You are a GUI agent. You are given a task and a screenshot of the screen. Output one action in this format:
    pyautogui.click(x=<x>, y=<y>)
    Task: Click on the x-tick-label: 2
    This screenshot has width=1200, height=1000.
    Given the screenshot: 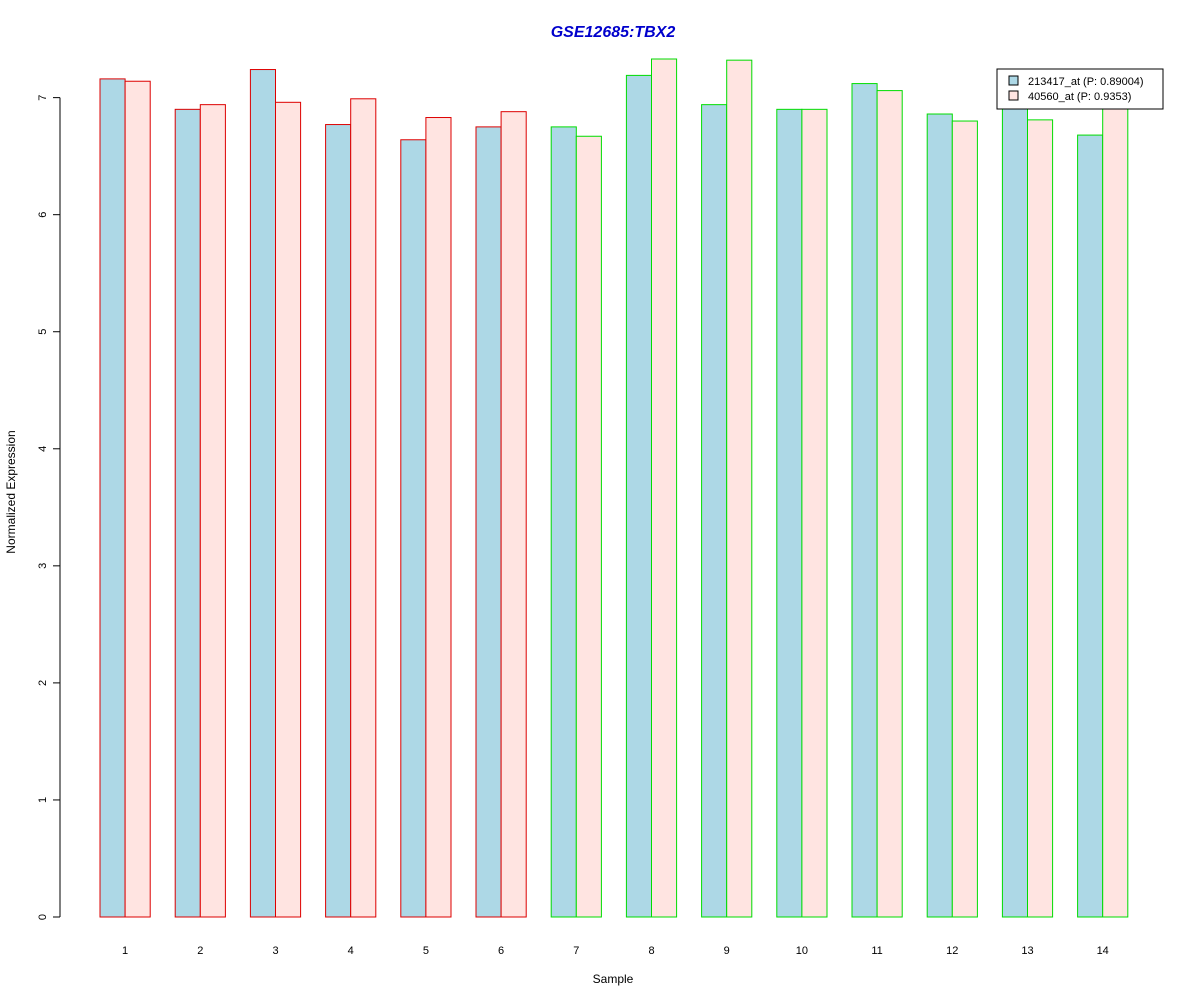 What is the action you would take?
    pyautogui.click(x=200, y=951)
    